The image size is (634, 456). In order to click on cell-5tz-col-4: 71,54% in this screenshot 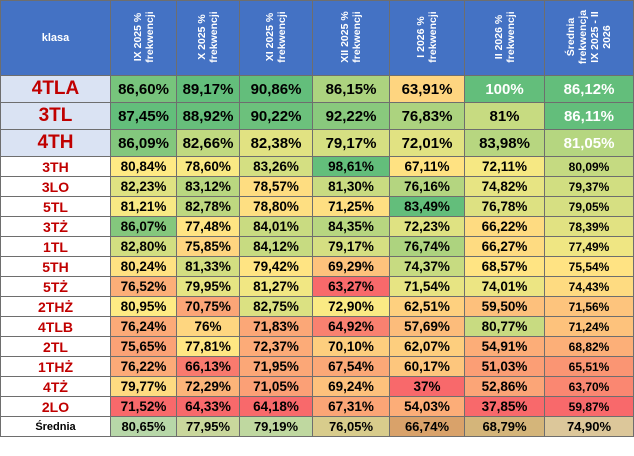, I will do `click(427, 286)`.